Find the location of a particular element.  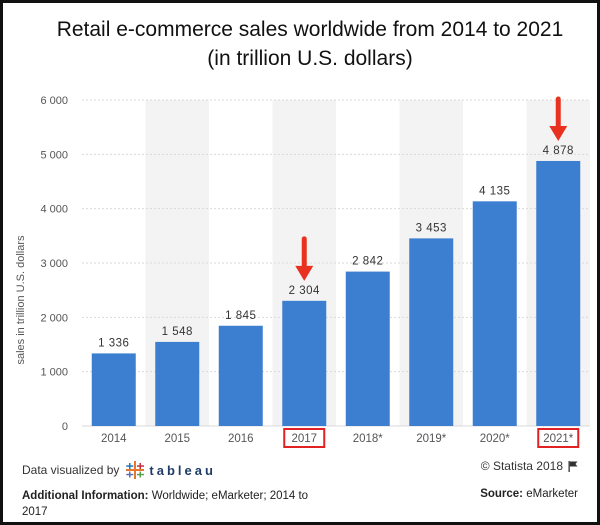

source-note: Source: eMarketer is located at coordinates (529, 494).